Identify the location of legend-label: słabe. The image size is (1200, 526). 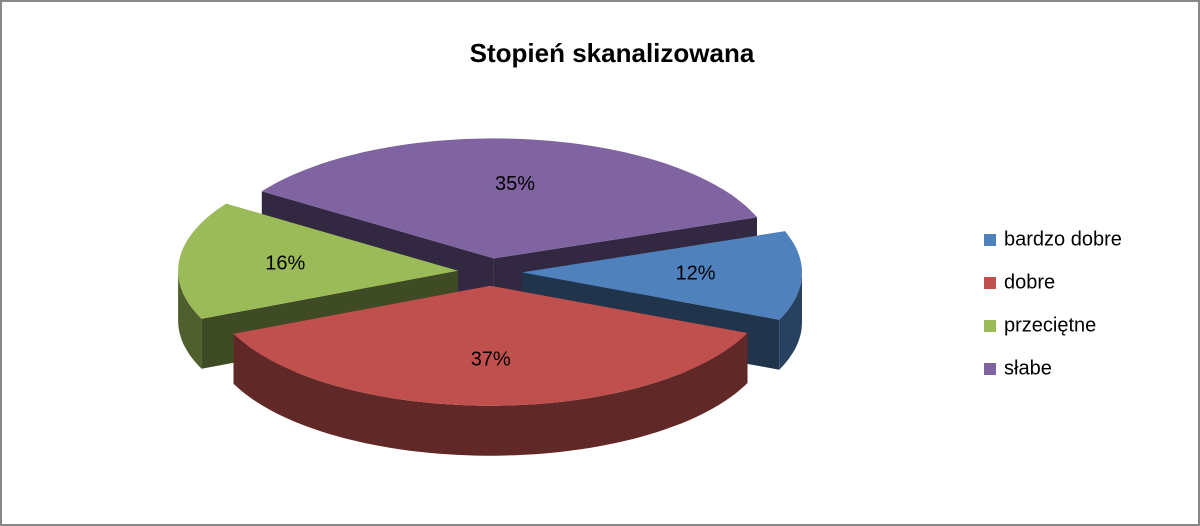
(1028, 368).